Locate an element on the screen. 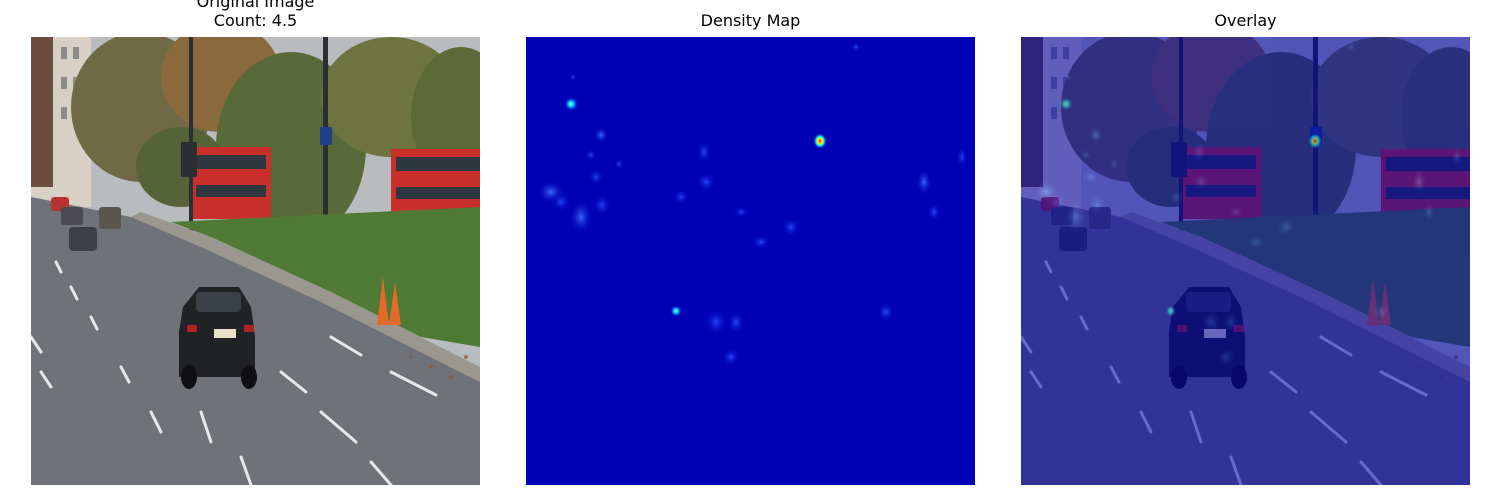 This screenshot has width=1500, height=500. overlay-title: Overlay is located at coordinates (1245, 20).